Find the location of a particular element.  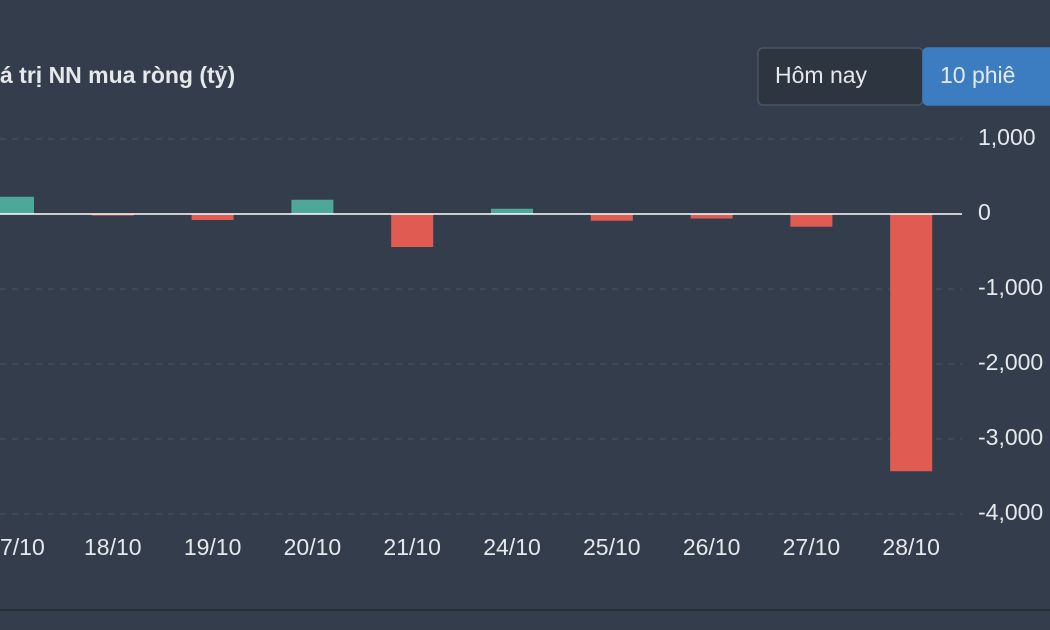

x-tick-label: 24/10 is located at coordinates (512, 547).